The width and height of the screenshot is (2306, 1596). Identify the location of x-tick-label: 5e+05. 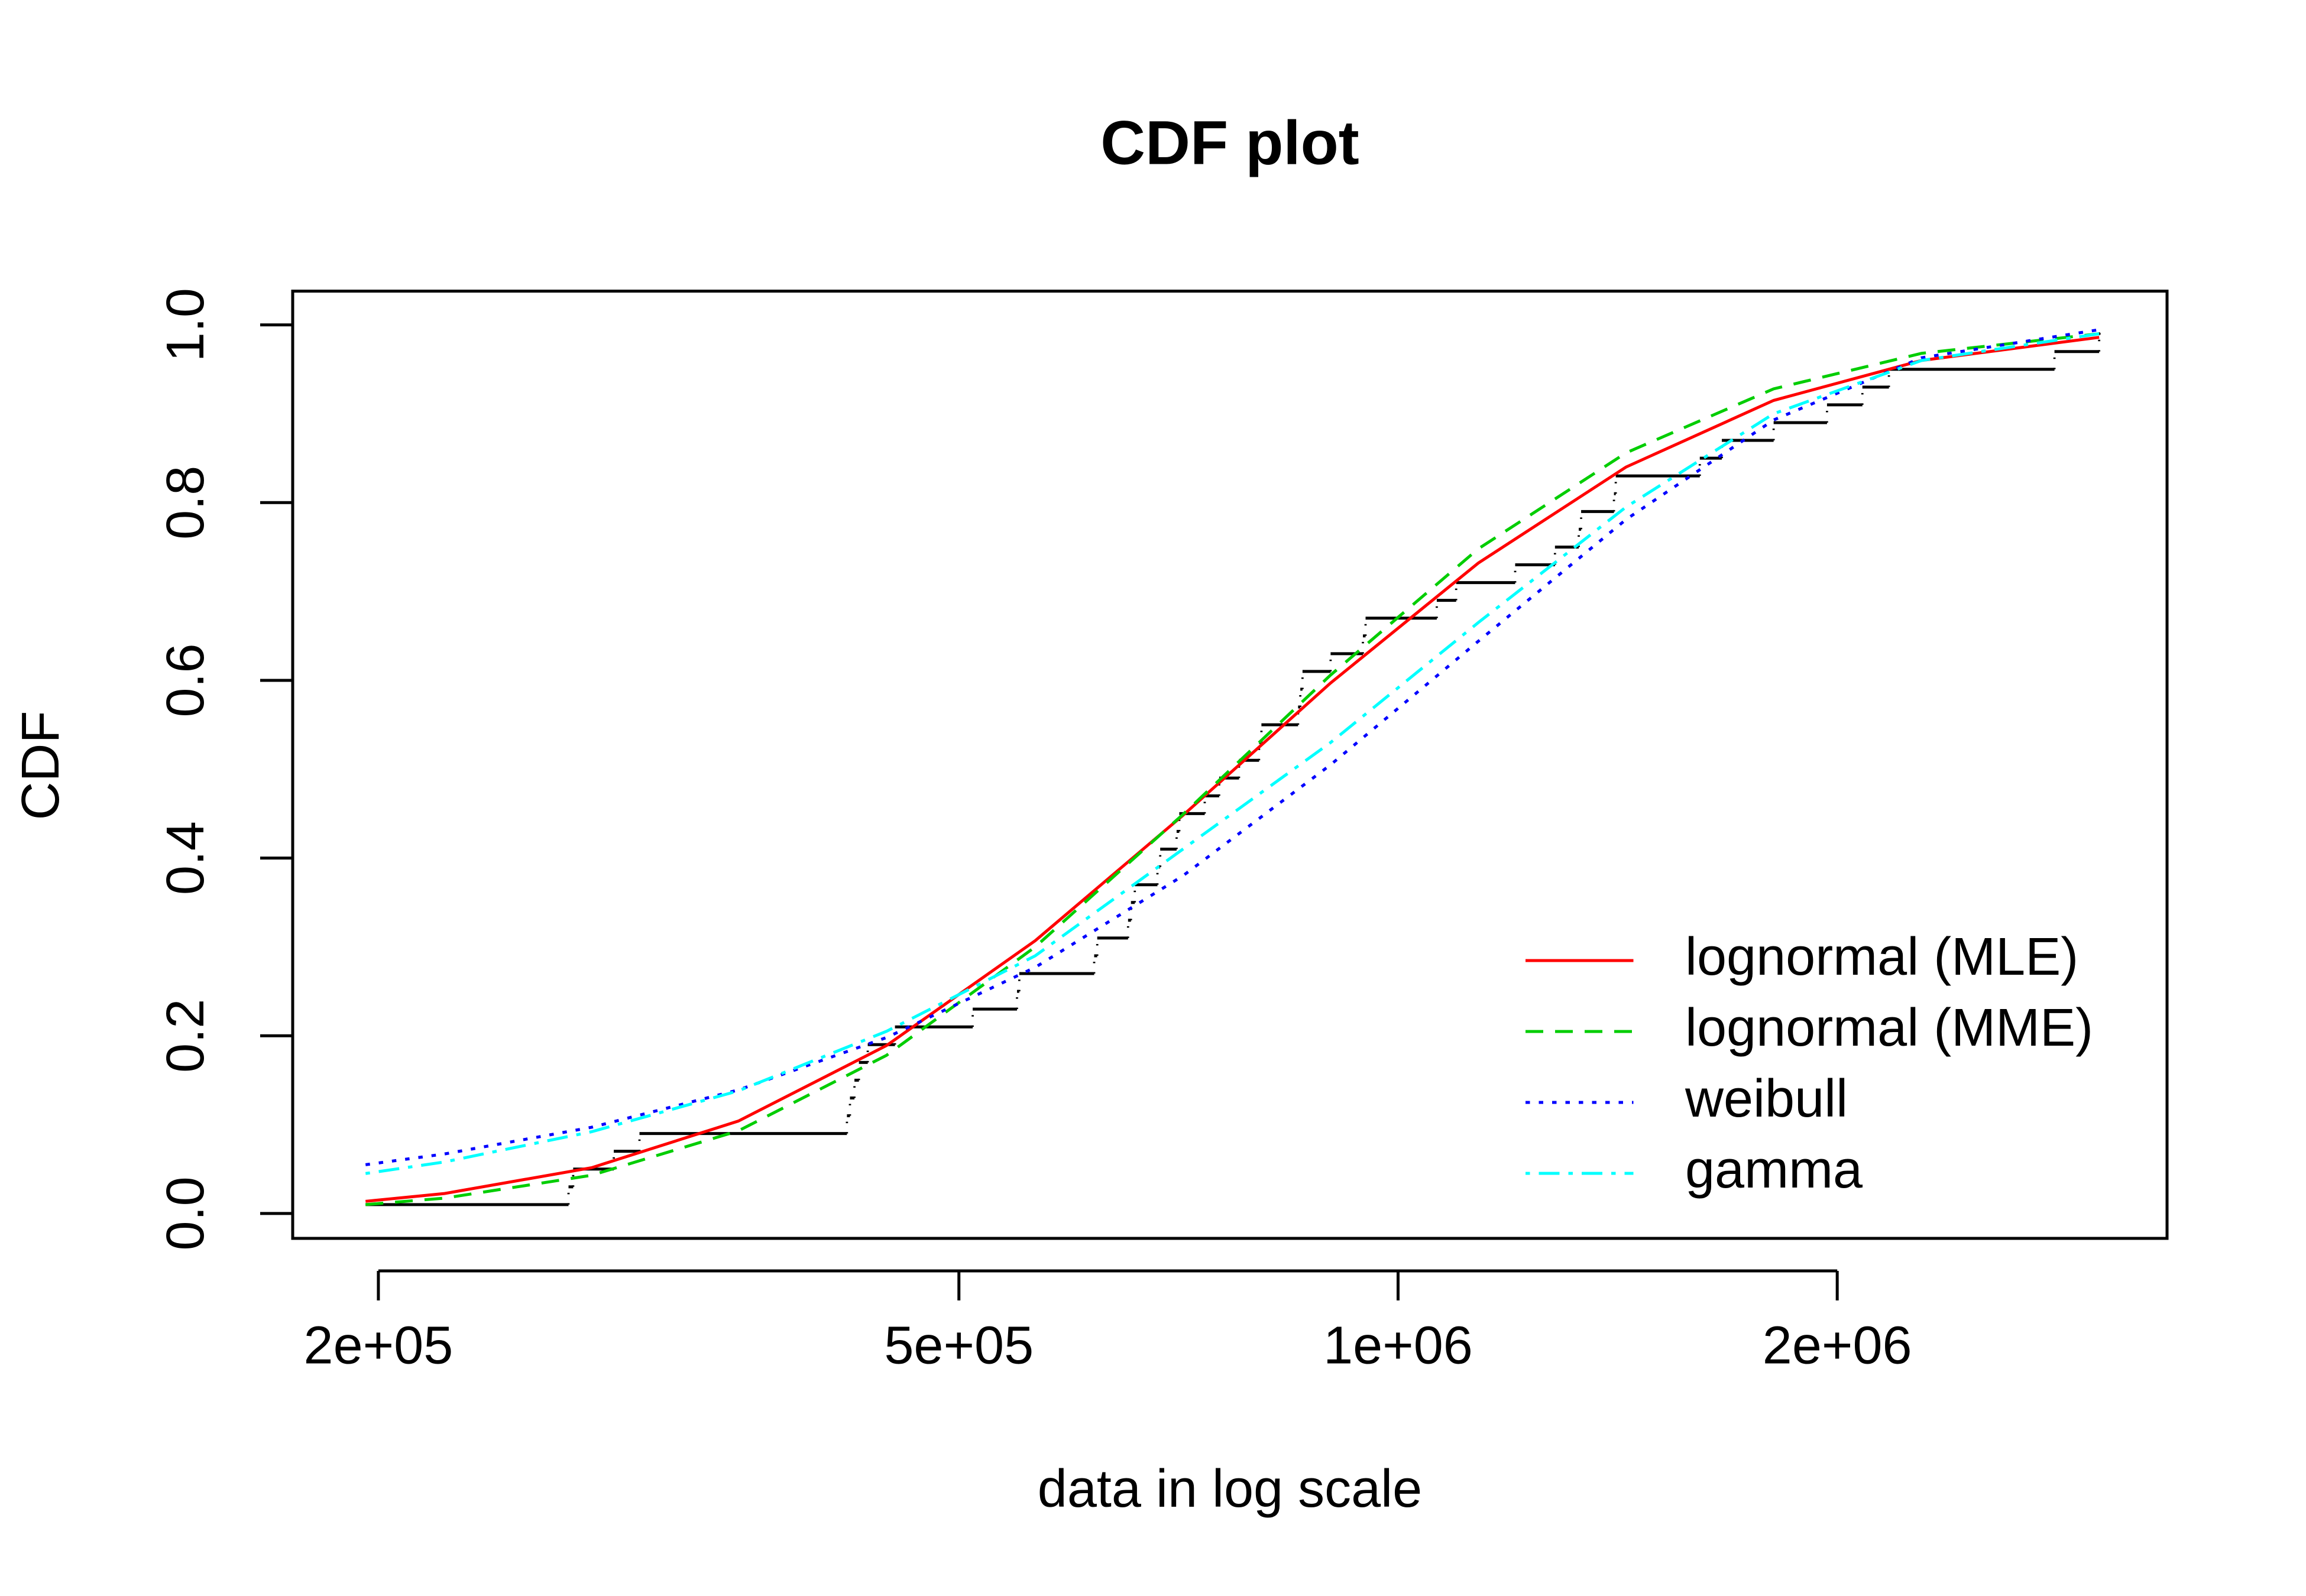
(959, 1345).